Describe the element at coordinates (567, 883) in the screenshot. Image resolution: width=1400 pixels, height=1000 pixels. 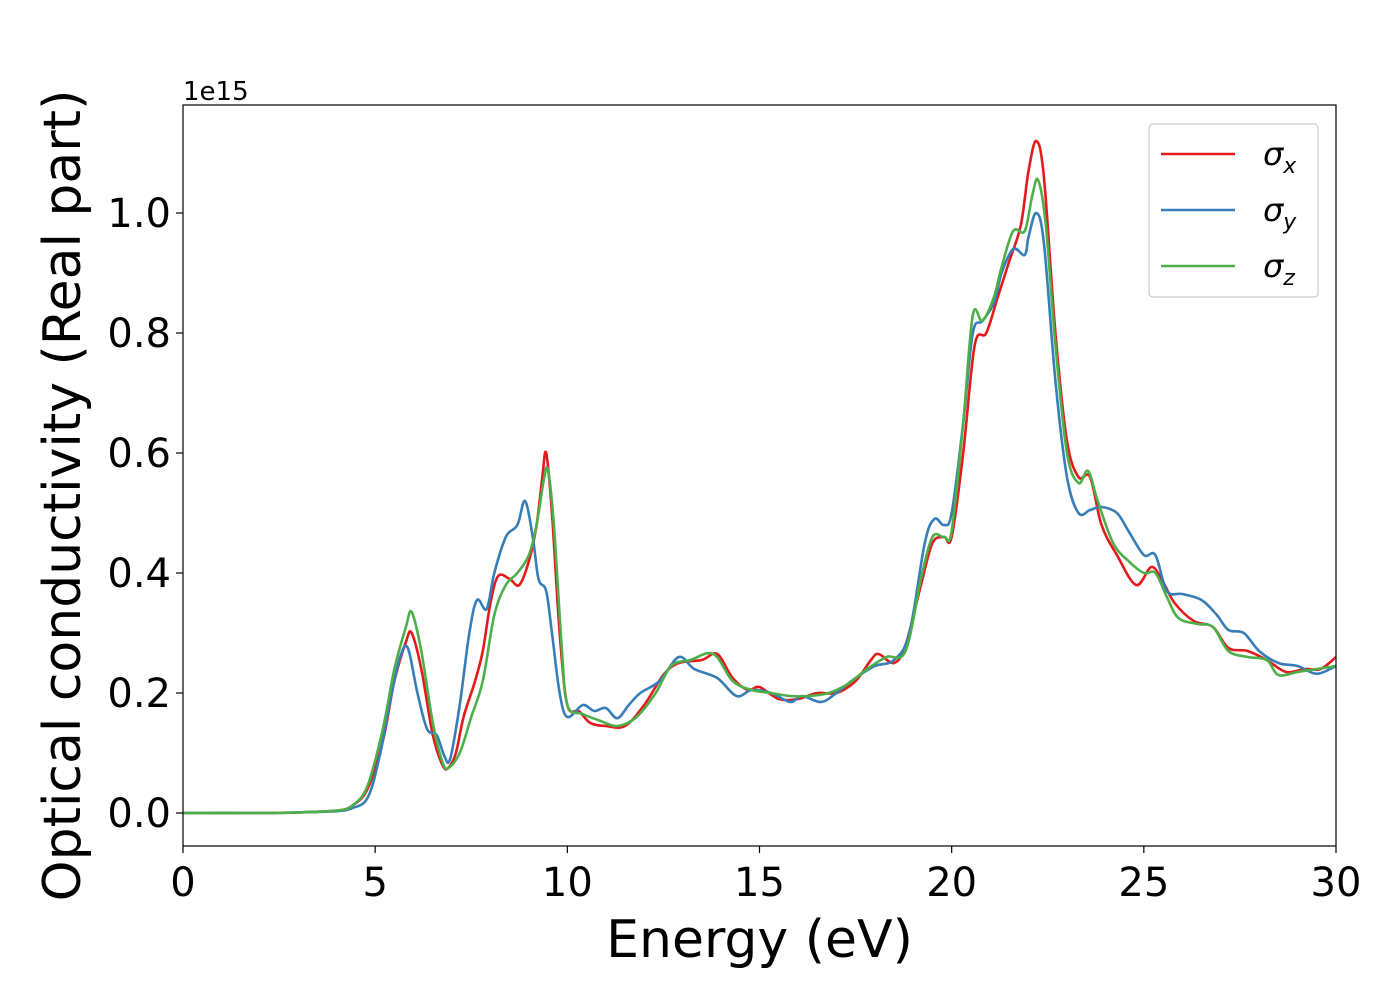
I see `x-tick-label: 10` at that location.